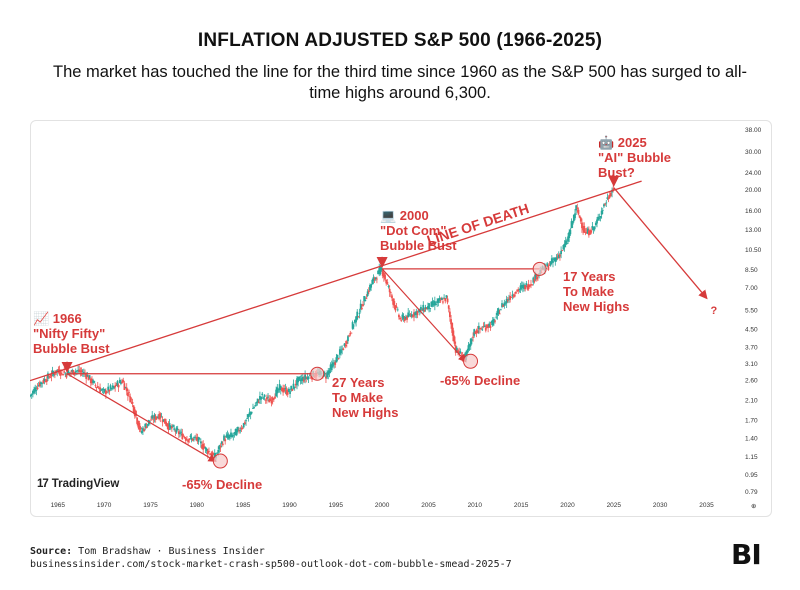 The height and width of the screenshot is (590, 800). I want to click on tradingview-mark: 17, so click(43, 484).